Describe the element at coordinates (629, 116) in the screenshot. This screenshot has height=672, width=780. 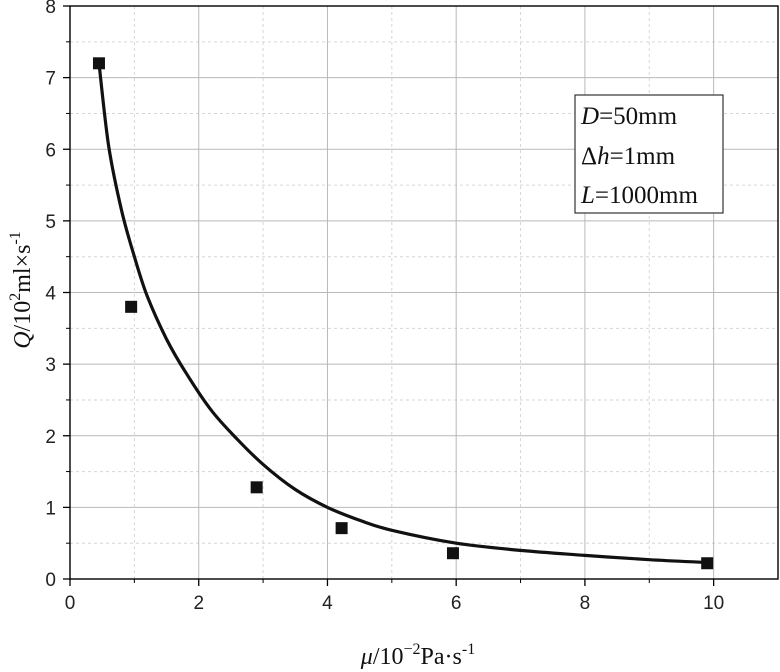
I see `legend-line-diameter: D=50mm` at that location.